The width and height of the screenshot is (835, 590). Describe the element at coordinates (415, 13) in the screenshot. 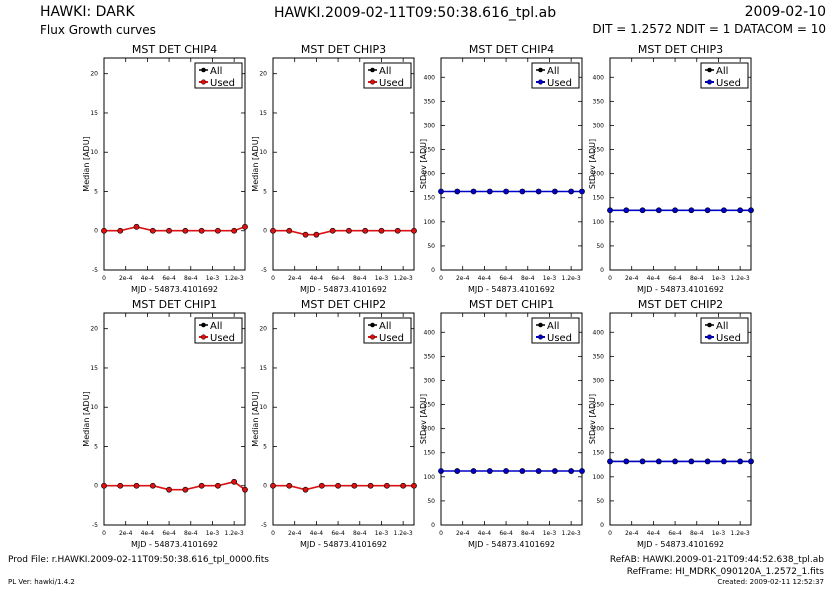

I see `file-title: HAWKI.2009-02-11T09:50:38.616_tpl.ab` at that location.